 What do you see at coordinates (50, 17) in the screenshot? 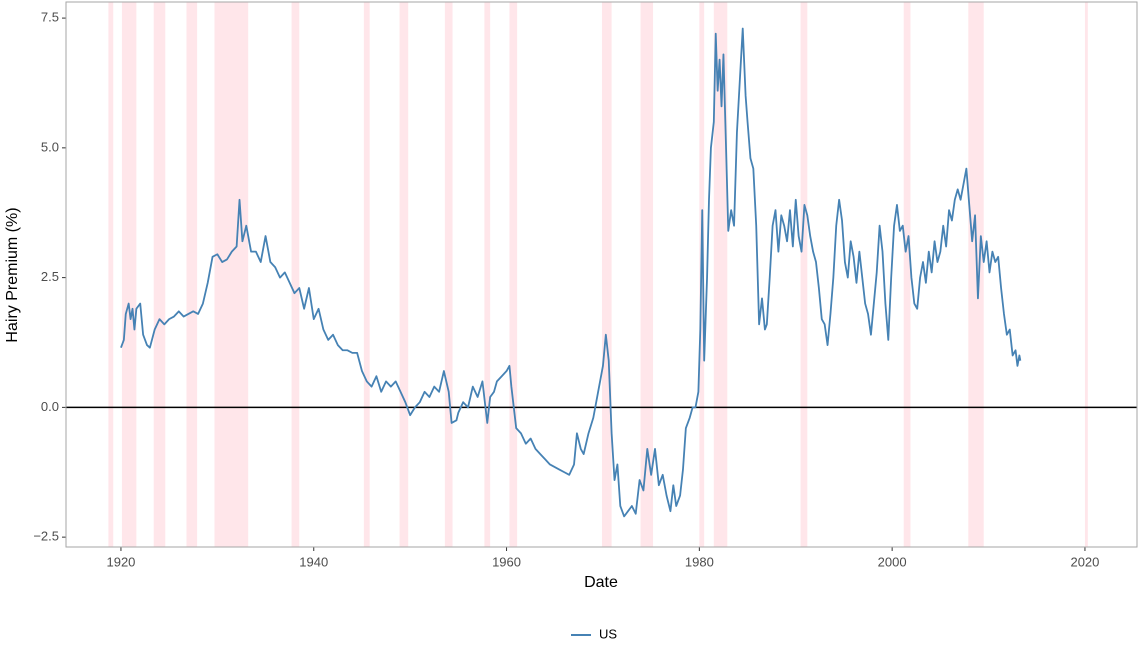
I see `y-tick-label: 7.5` at bounding box center [50, 17].